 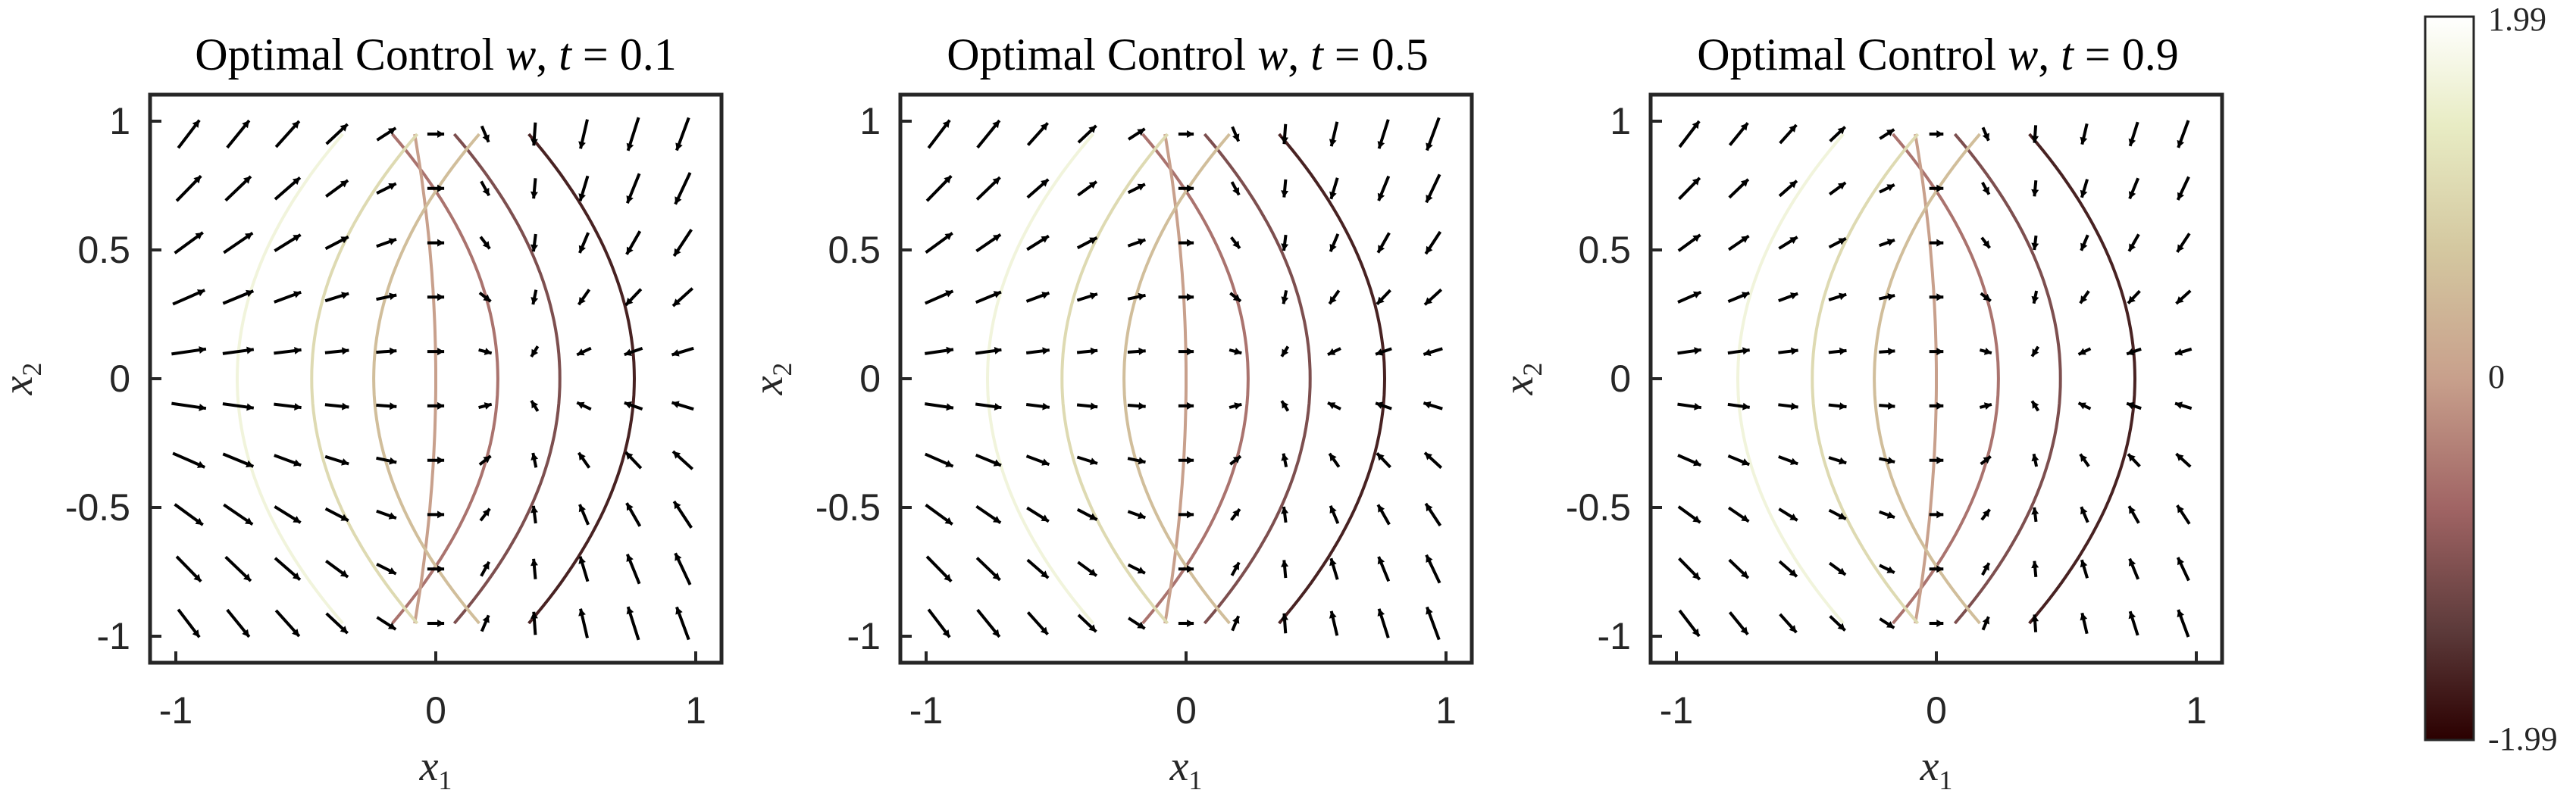 I want to click on y-tick-label: 1, so click(x=120, y=121).